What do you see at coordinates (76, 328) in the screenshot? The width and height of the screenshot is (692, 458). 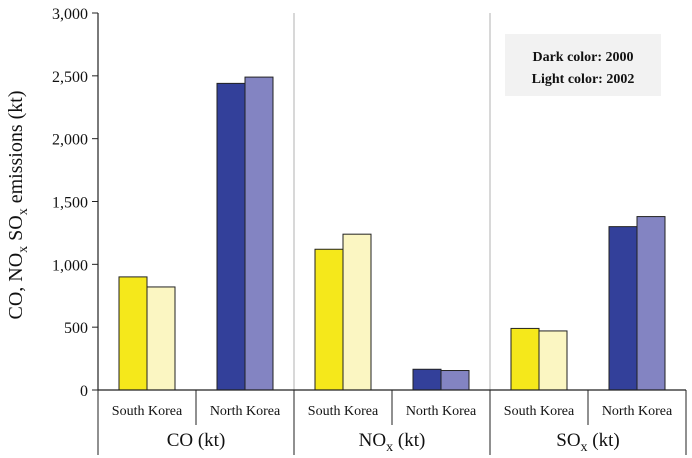 I see `y-tick-label: 500` at bounding box center [76, 328].